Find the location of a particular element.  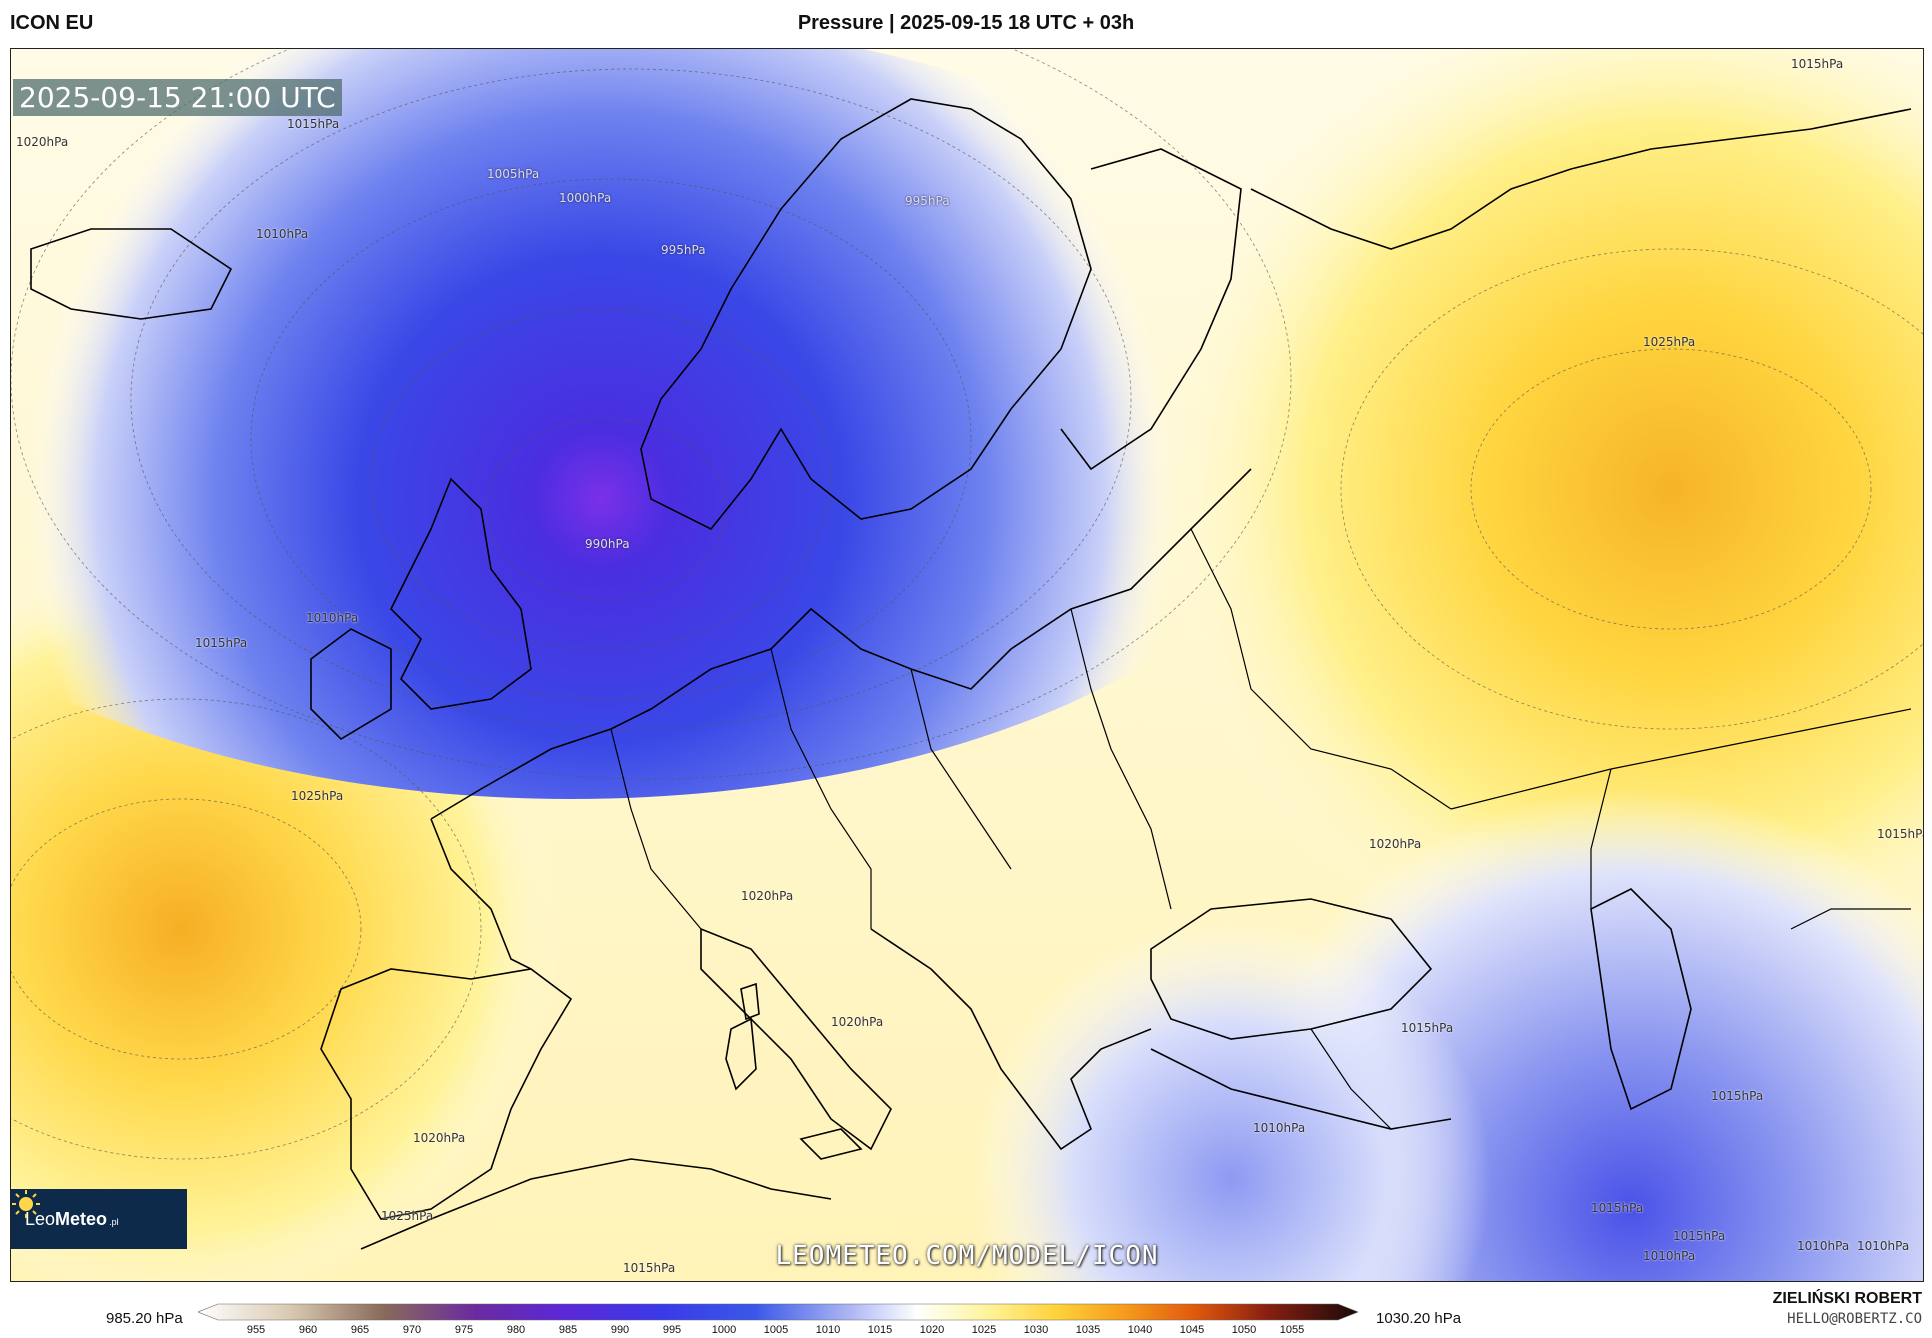

legend-tick: 1035 is located at coordinates (1088, 1330).